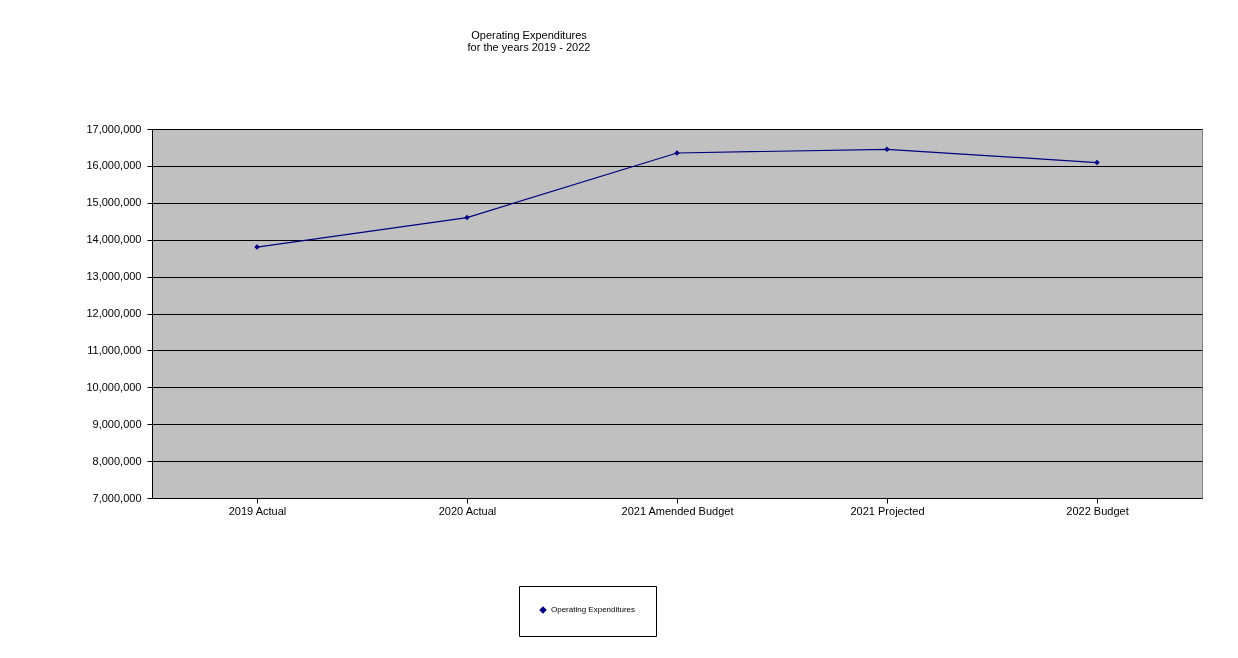 The image size is (1238, 658). I want to click on x-tick-label: 2021 Amended Budget, so click(677, 510).